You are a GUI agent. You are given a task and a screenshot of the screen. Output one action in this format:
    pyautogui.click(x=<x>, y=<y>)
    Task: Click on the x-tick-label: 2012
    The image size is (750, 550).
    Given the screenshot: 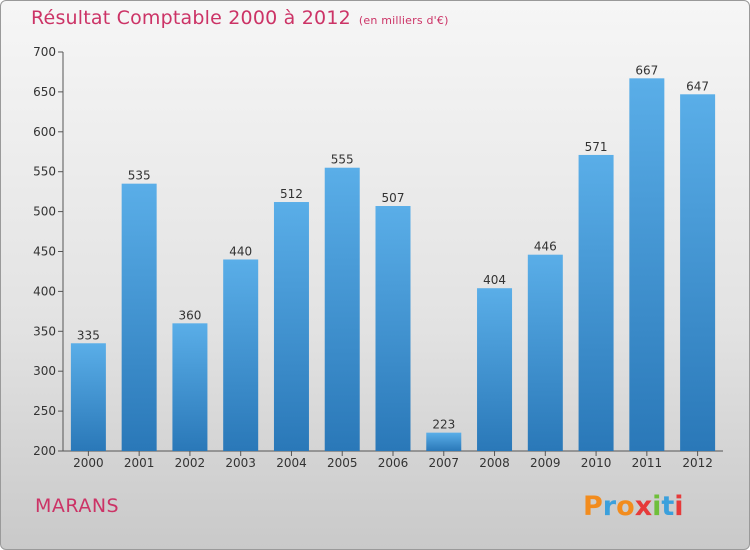 What is the action you would take?
    pyautogui.click(x=697, y=463)
    